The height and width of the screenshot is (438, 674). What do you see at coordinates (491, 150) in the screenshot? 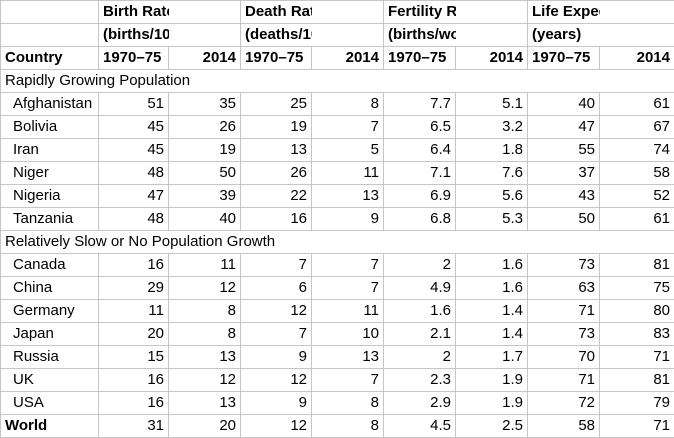
I see `value-cell: 1.8` at bounding box center [491, 150].